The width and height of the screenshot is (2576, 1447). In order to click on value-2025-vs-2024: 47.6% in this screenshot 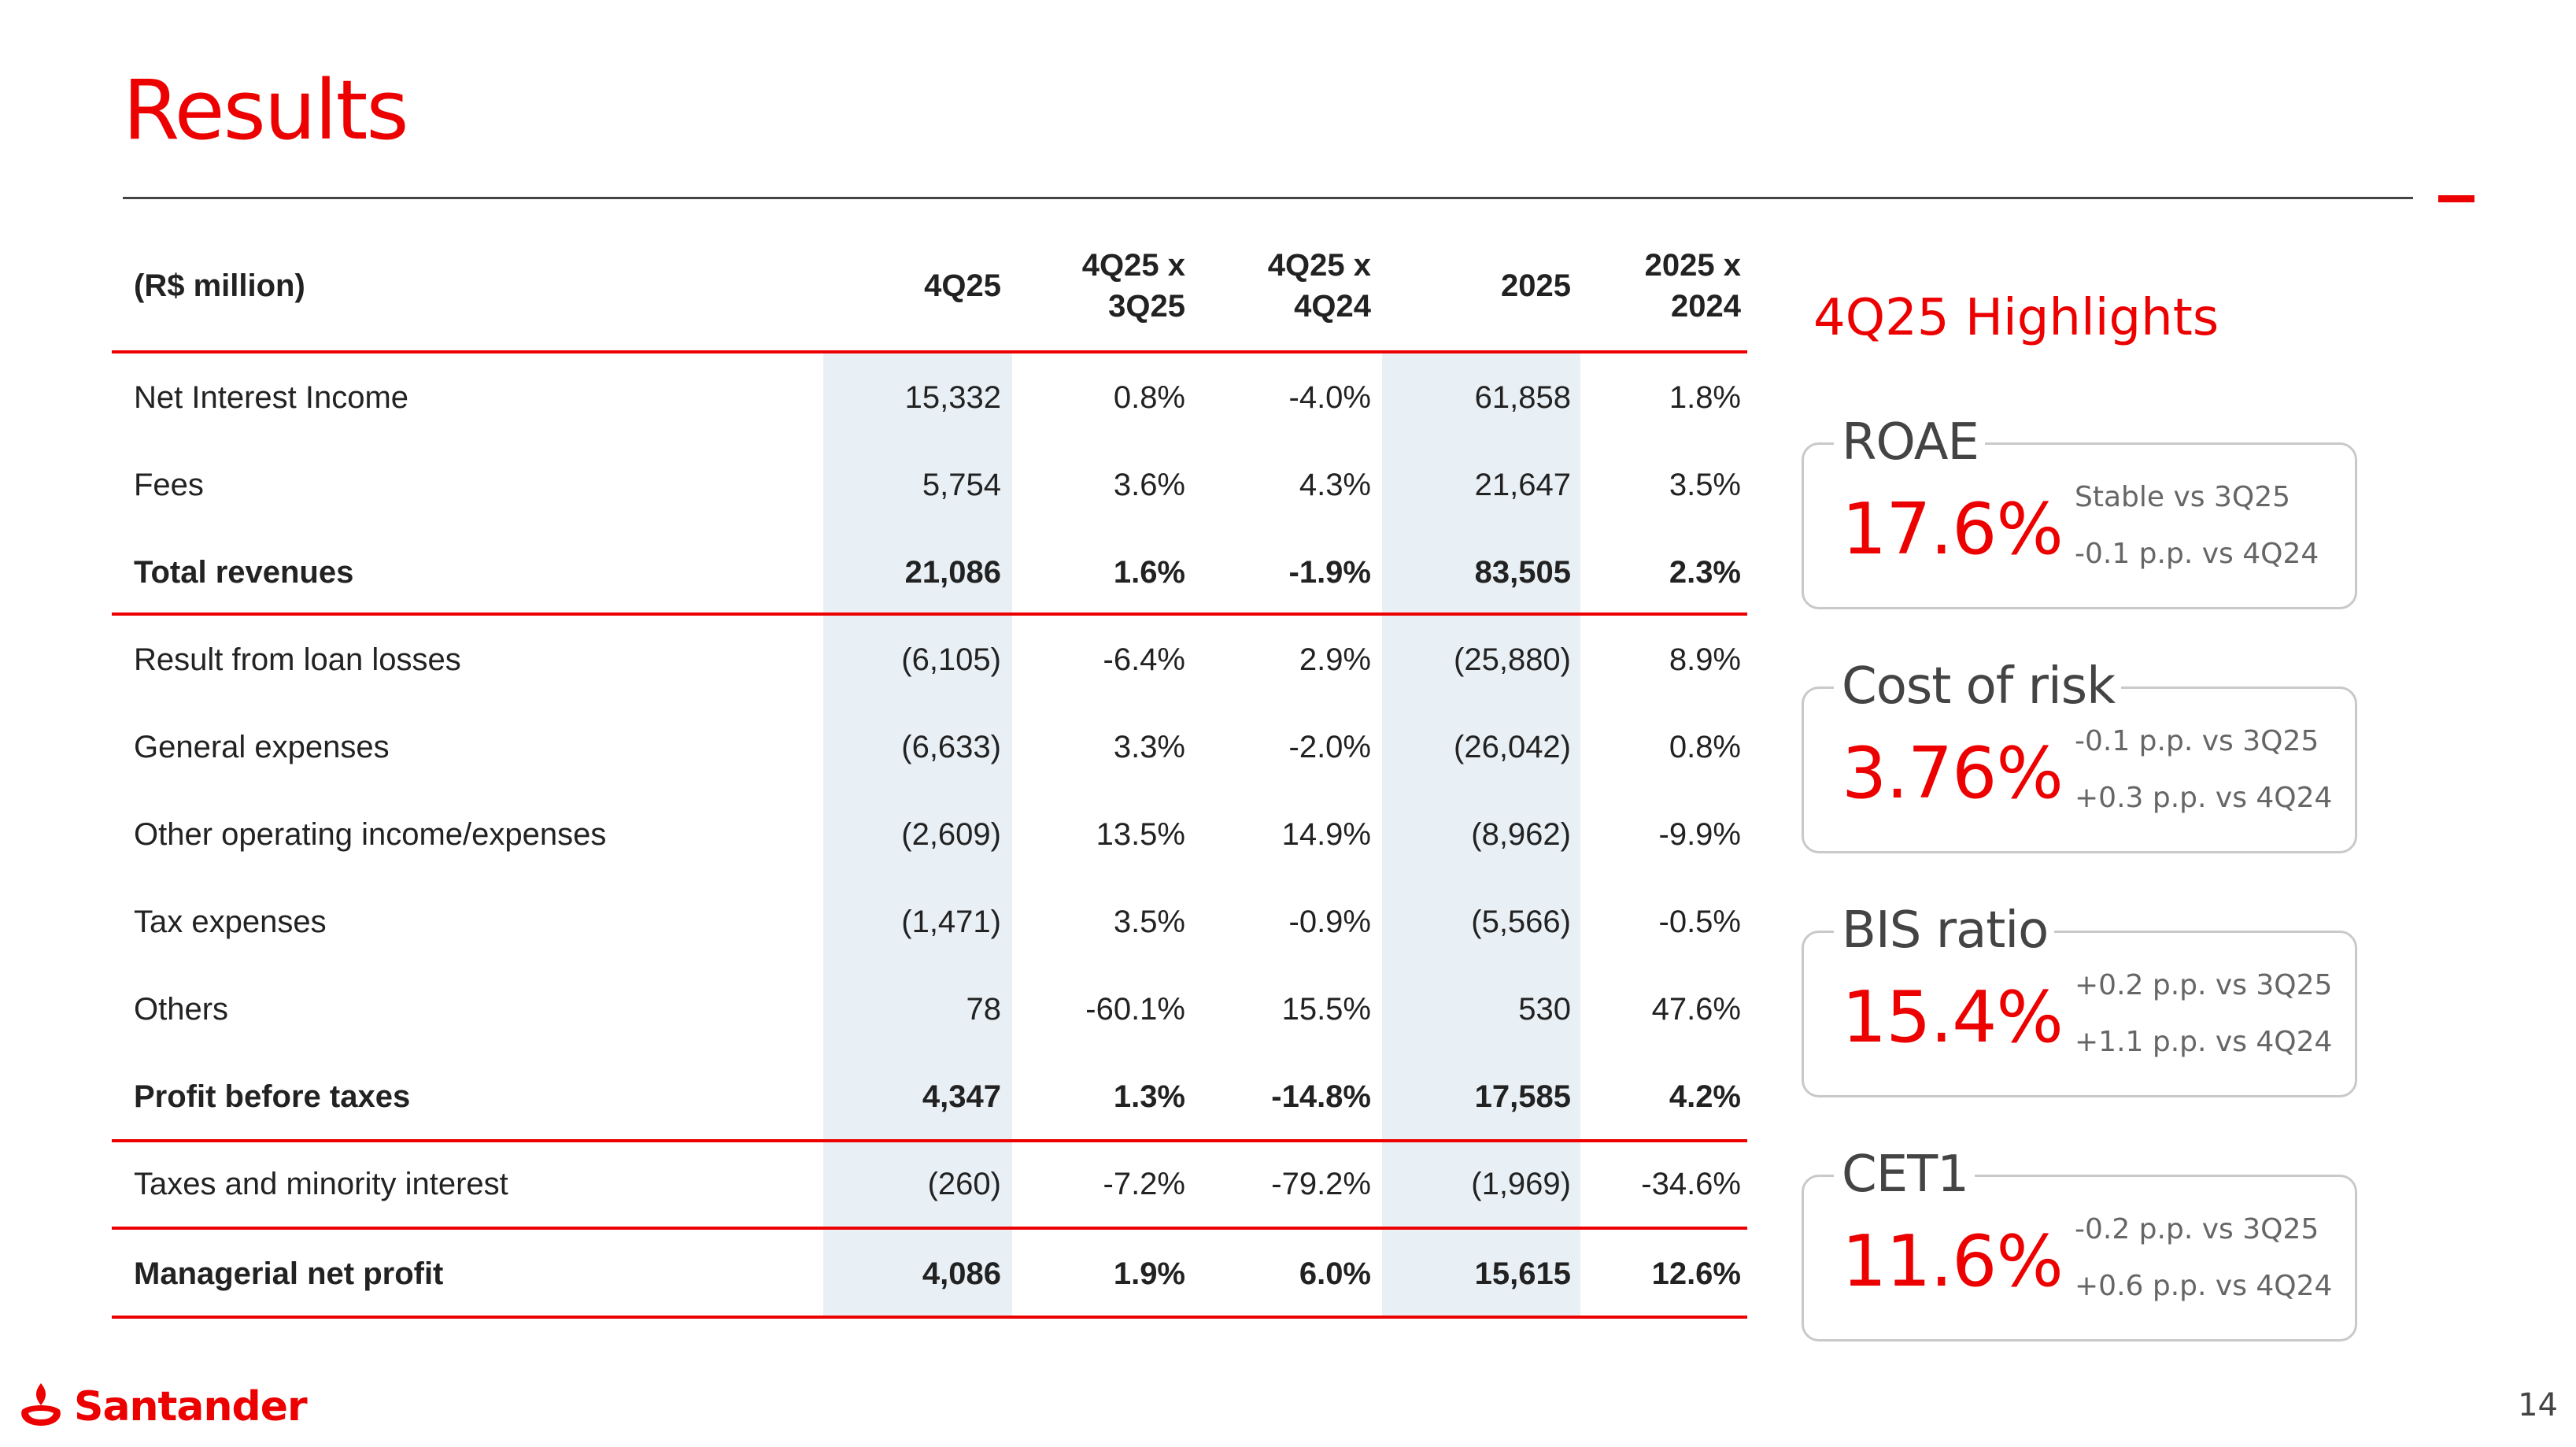, I will do `click(1696, 1009)`.